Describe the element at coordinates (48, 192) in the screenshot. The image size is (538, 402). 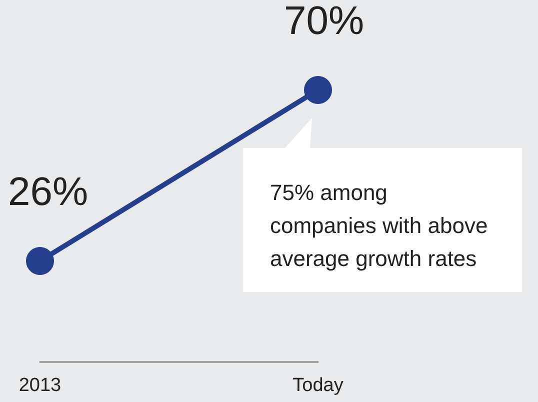
I see `data-label: 26%` at that location.